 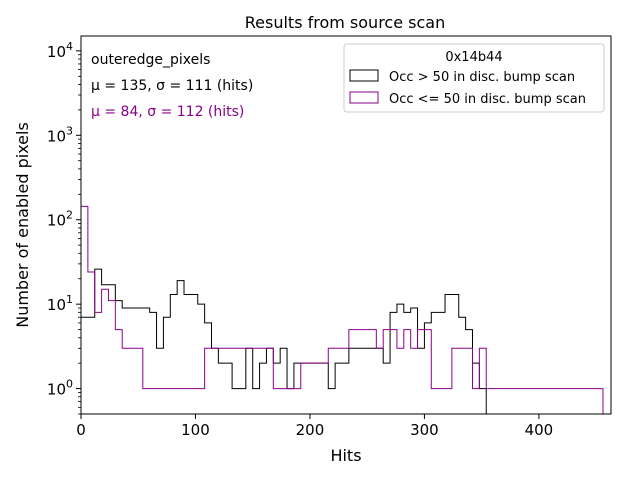 What do you see at coordinates (60, 50) in the screenshot?
I see `y-tick-label: 10⁴` at bounding box center [60, 50].